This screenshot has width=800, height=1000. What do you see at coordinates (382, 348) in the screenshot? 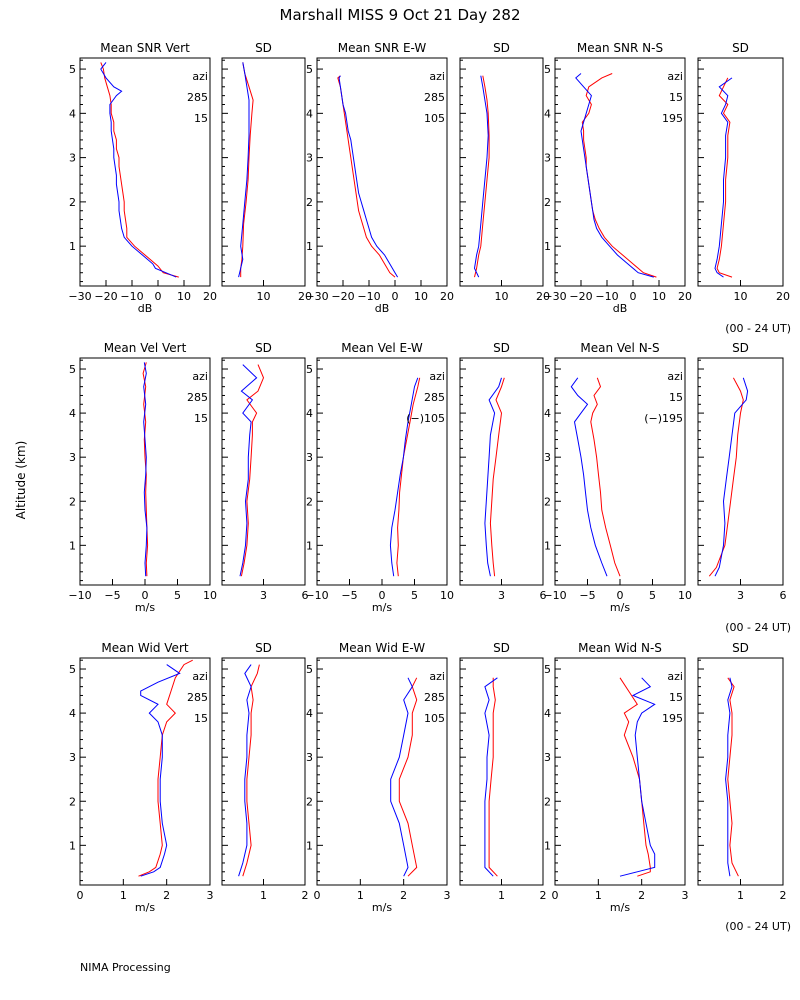
I see `panel-title: Mean Vel E-W` at bounding box center [382, 348].